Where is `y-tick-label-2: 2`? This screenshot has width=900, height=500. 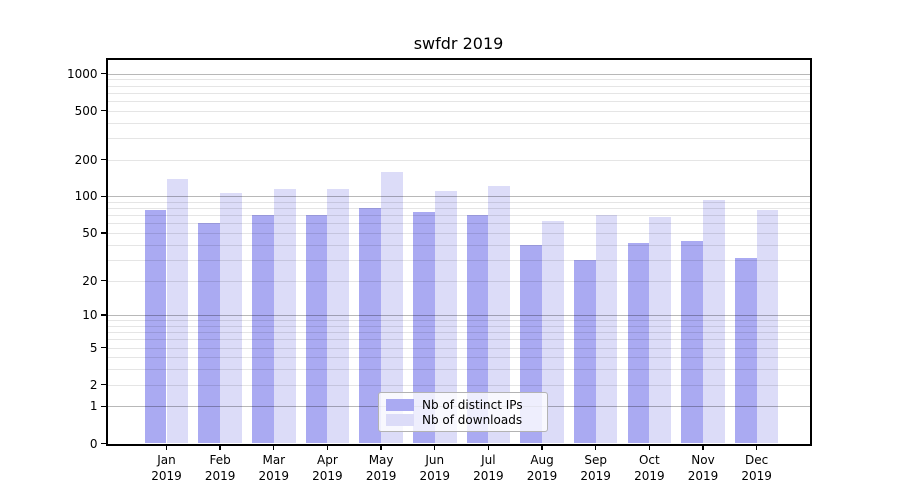 y-tick-label-2: 2 is located at coordinates (93, 384).